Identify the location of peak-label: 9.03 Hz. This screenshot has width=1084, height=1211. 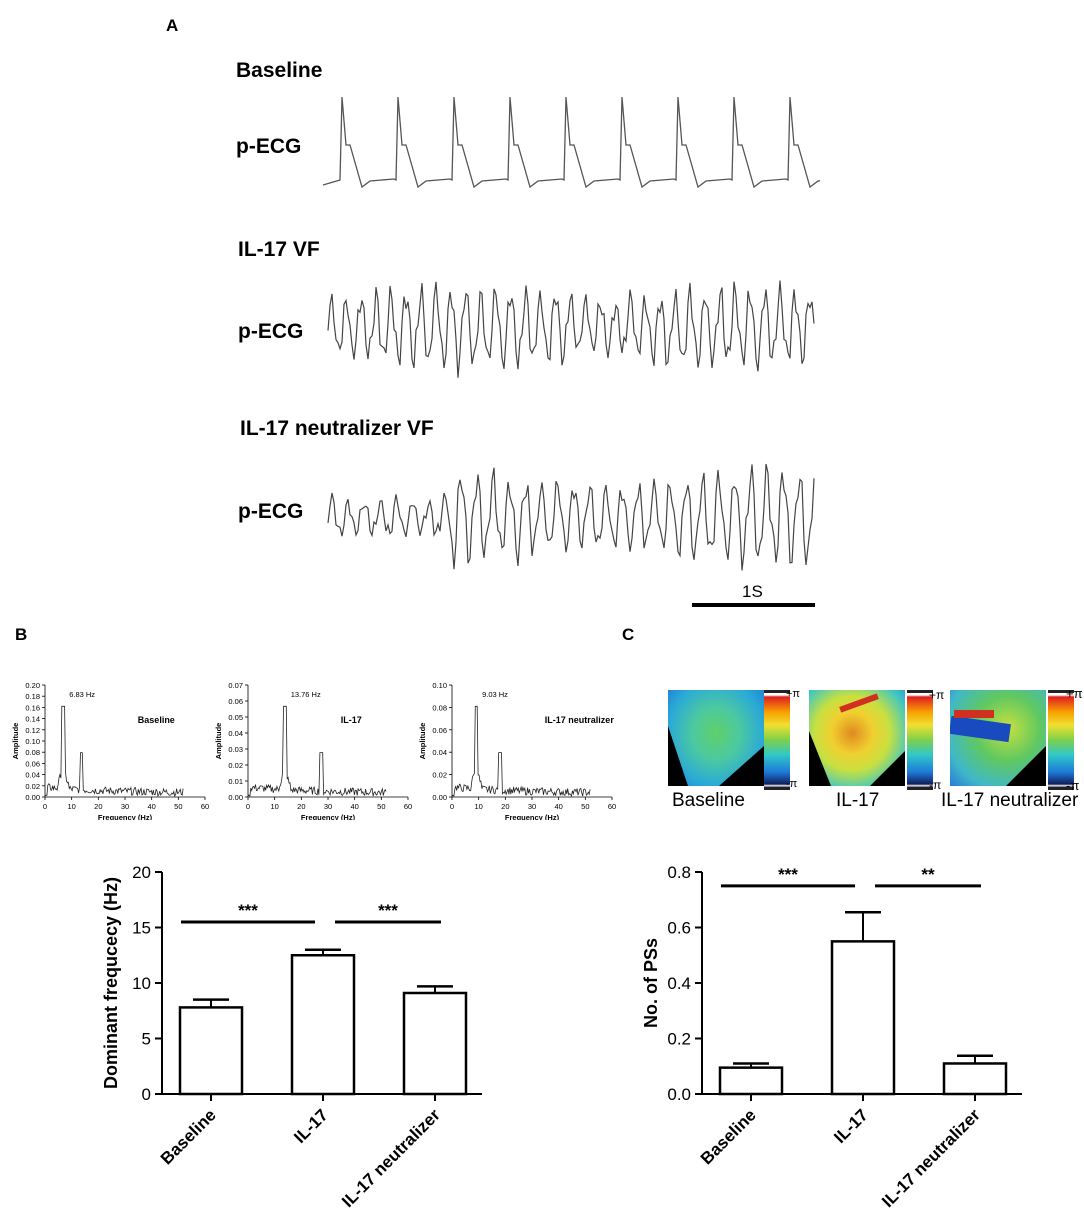
(495, 694).